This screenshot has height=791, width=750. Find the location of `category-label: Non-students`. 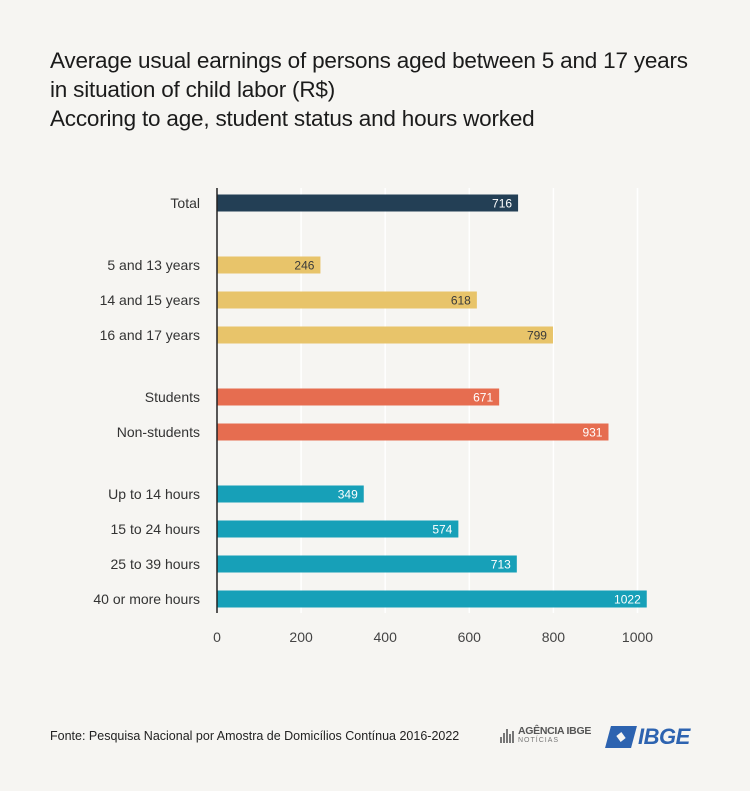

category-label: Non-students is located at coordinates (158, 432).